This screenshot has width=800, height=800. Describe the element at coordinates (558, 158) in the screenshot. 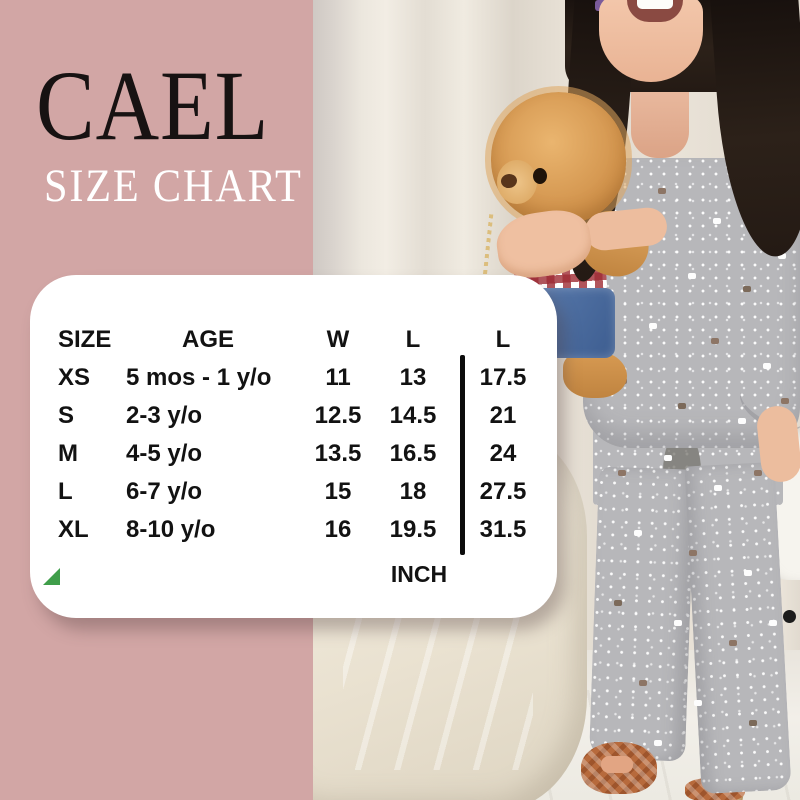

I see `teddy-bear-head` at that location.